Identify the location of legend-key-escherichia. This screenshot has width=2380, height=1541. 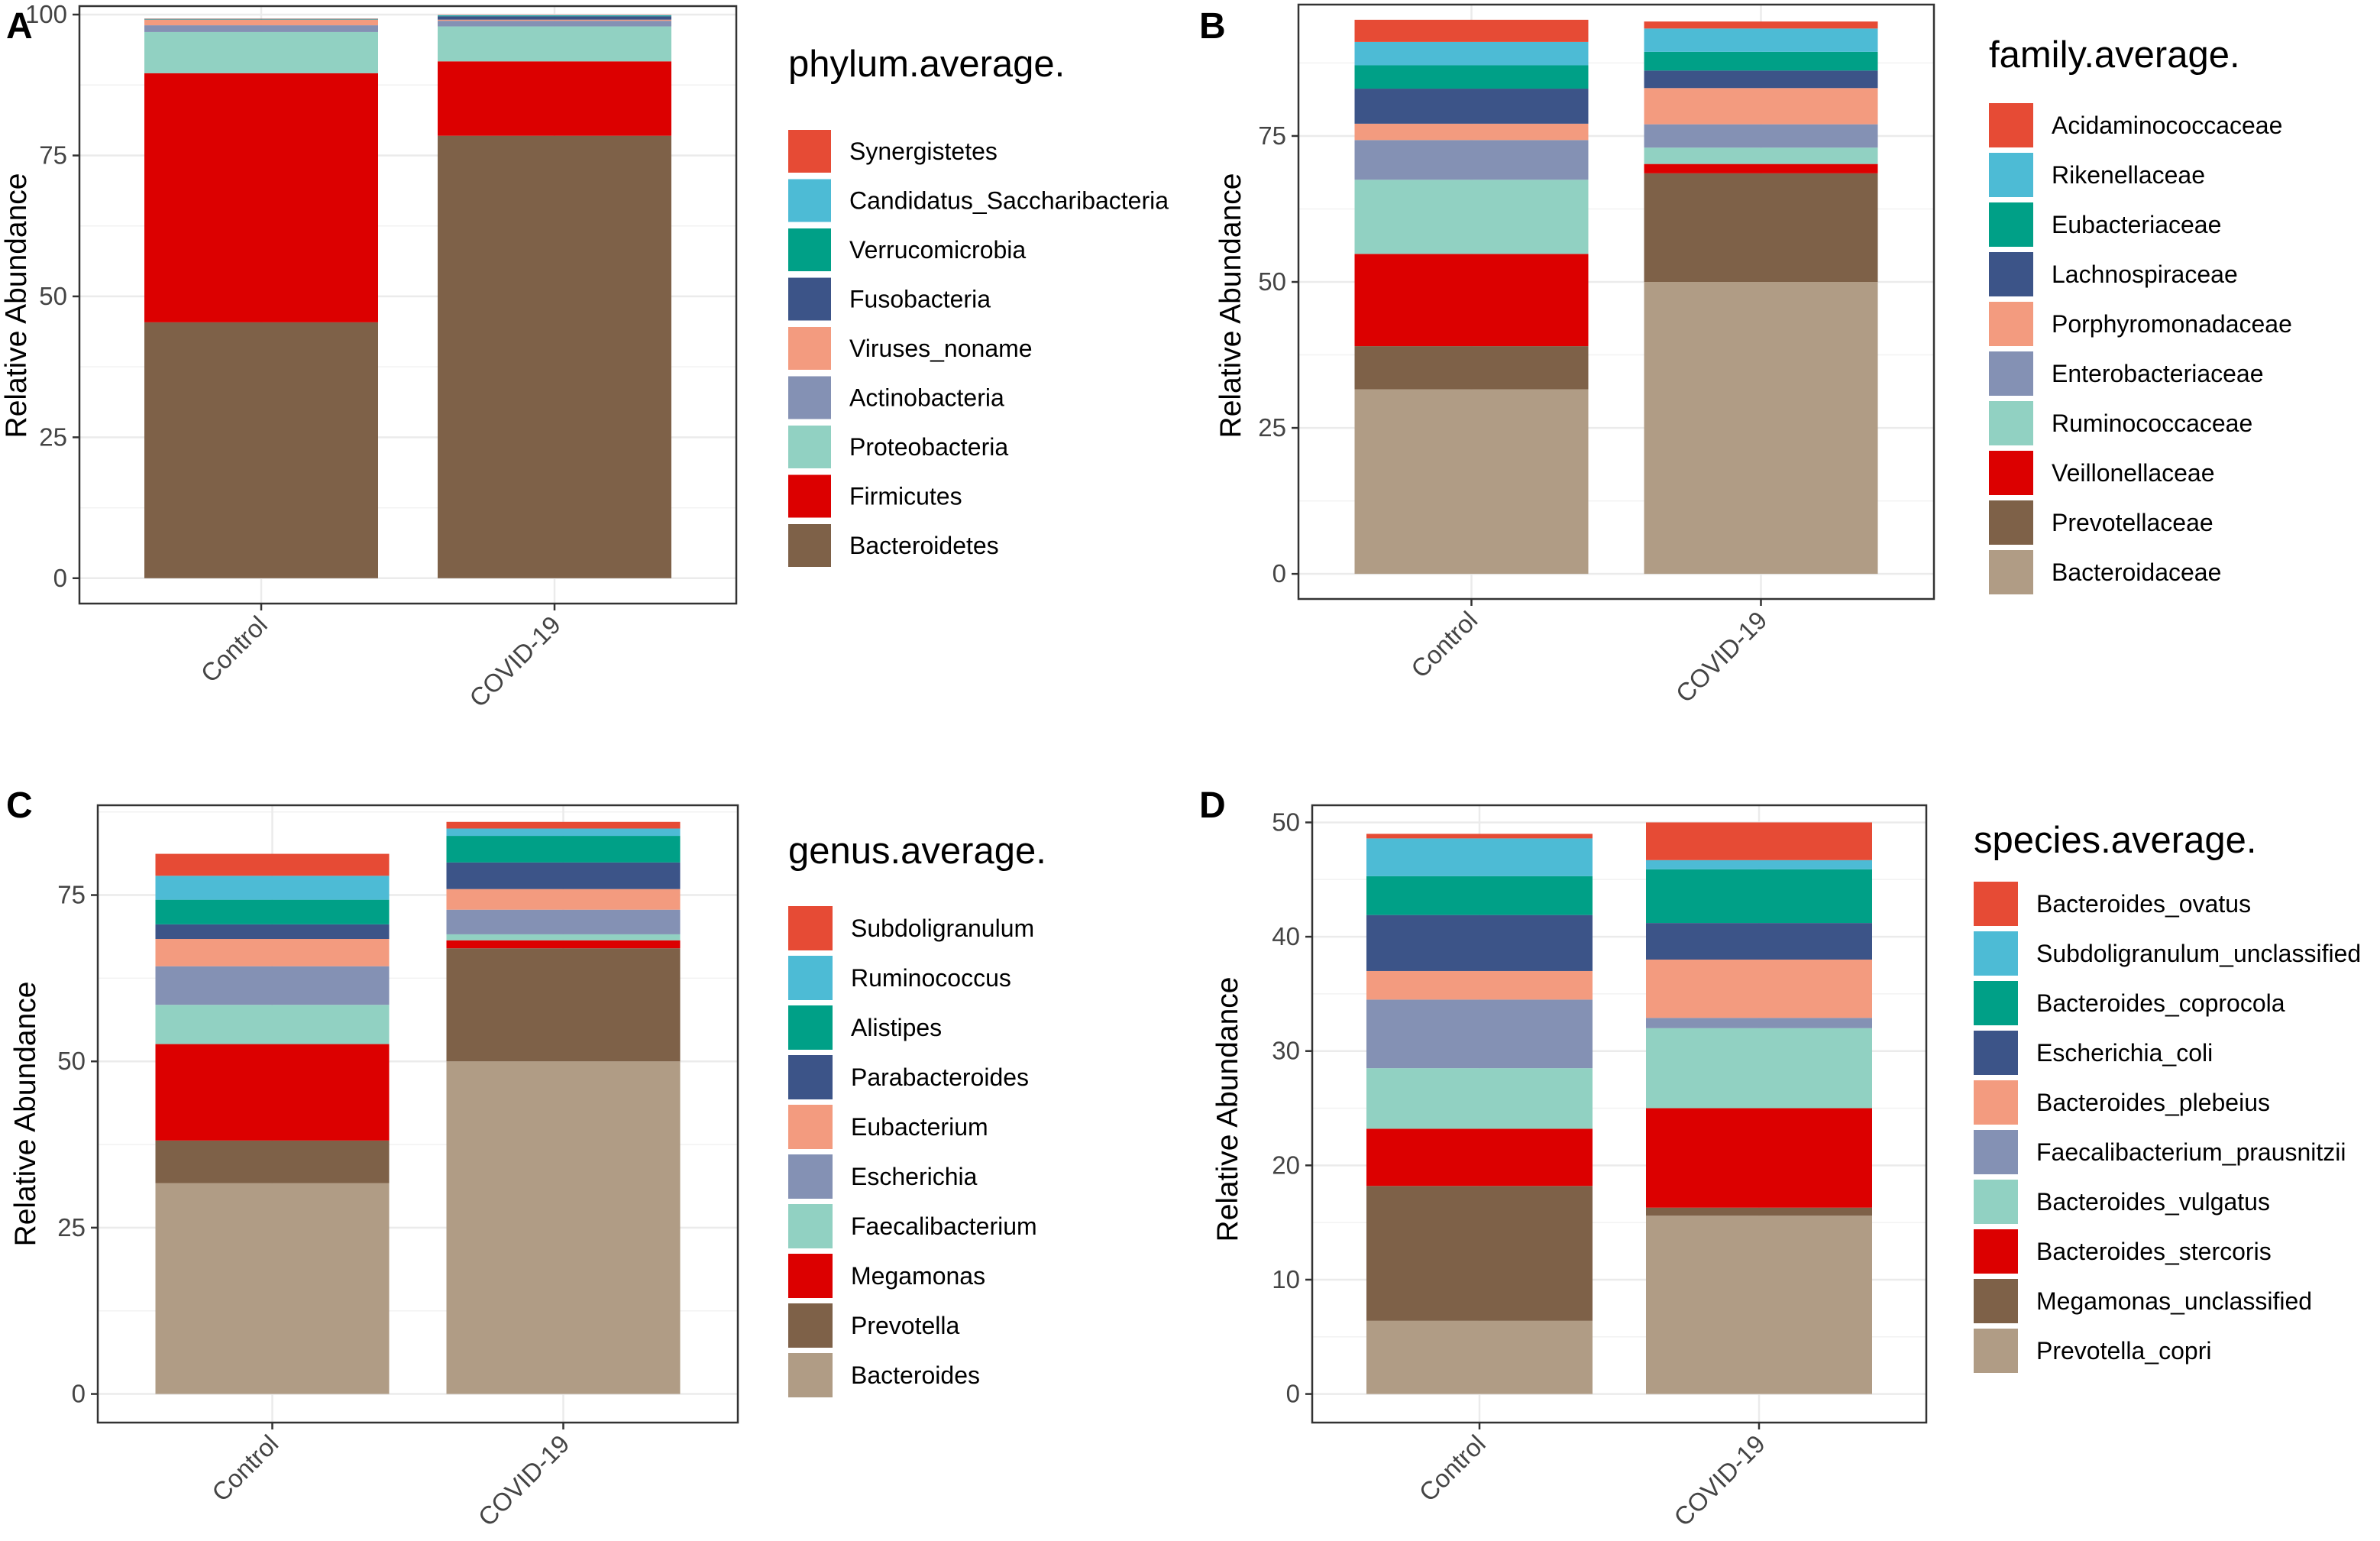
(810, 1176).